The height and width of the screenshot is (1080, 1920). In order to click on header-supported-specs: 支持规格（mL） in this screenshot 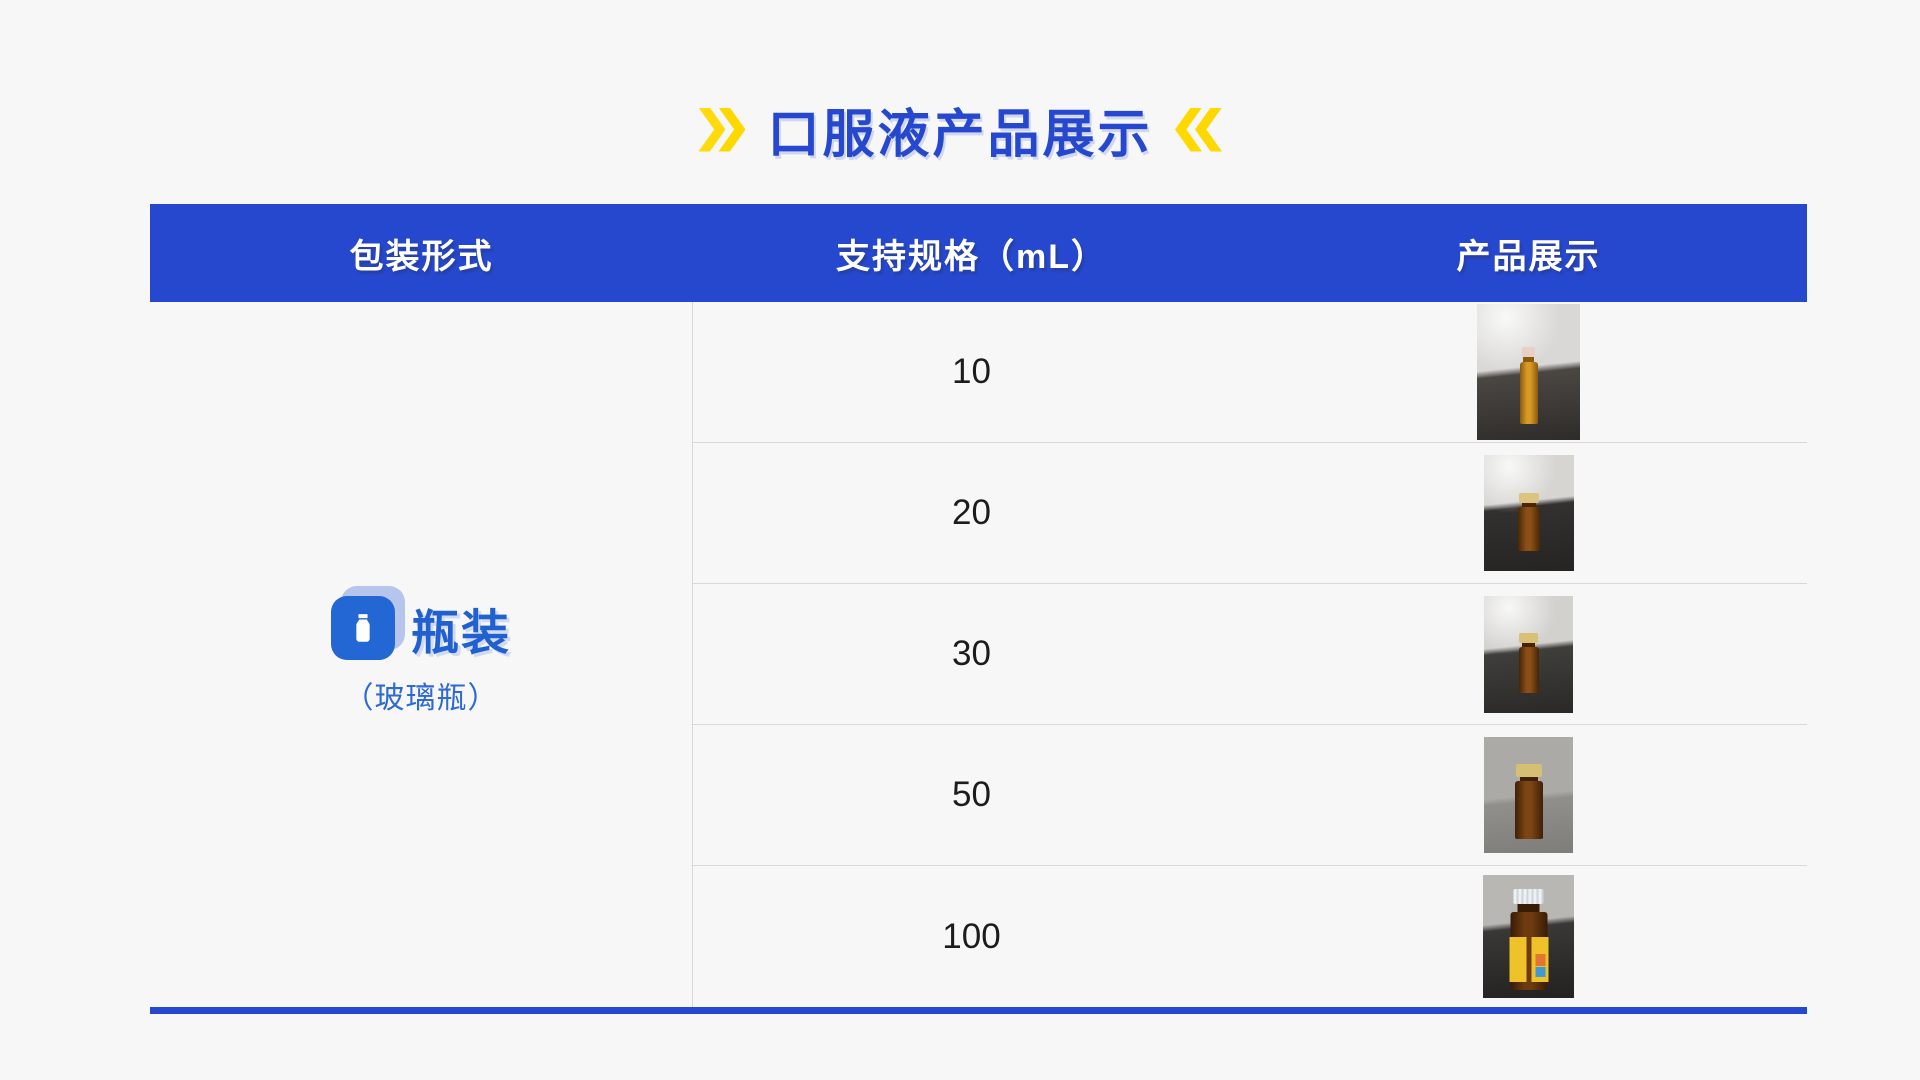, I will do `click(971, 256)`.